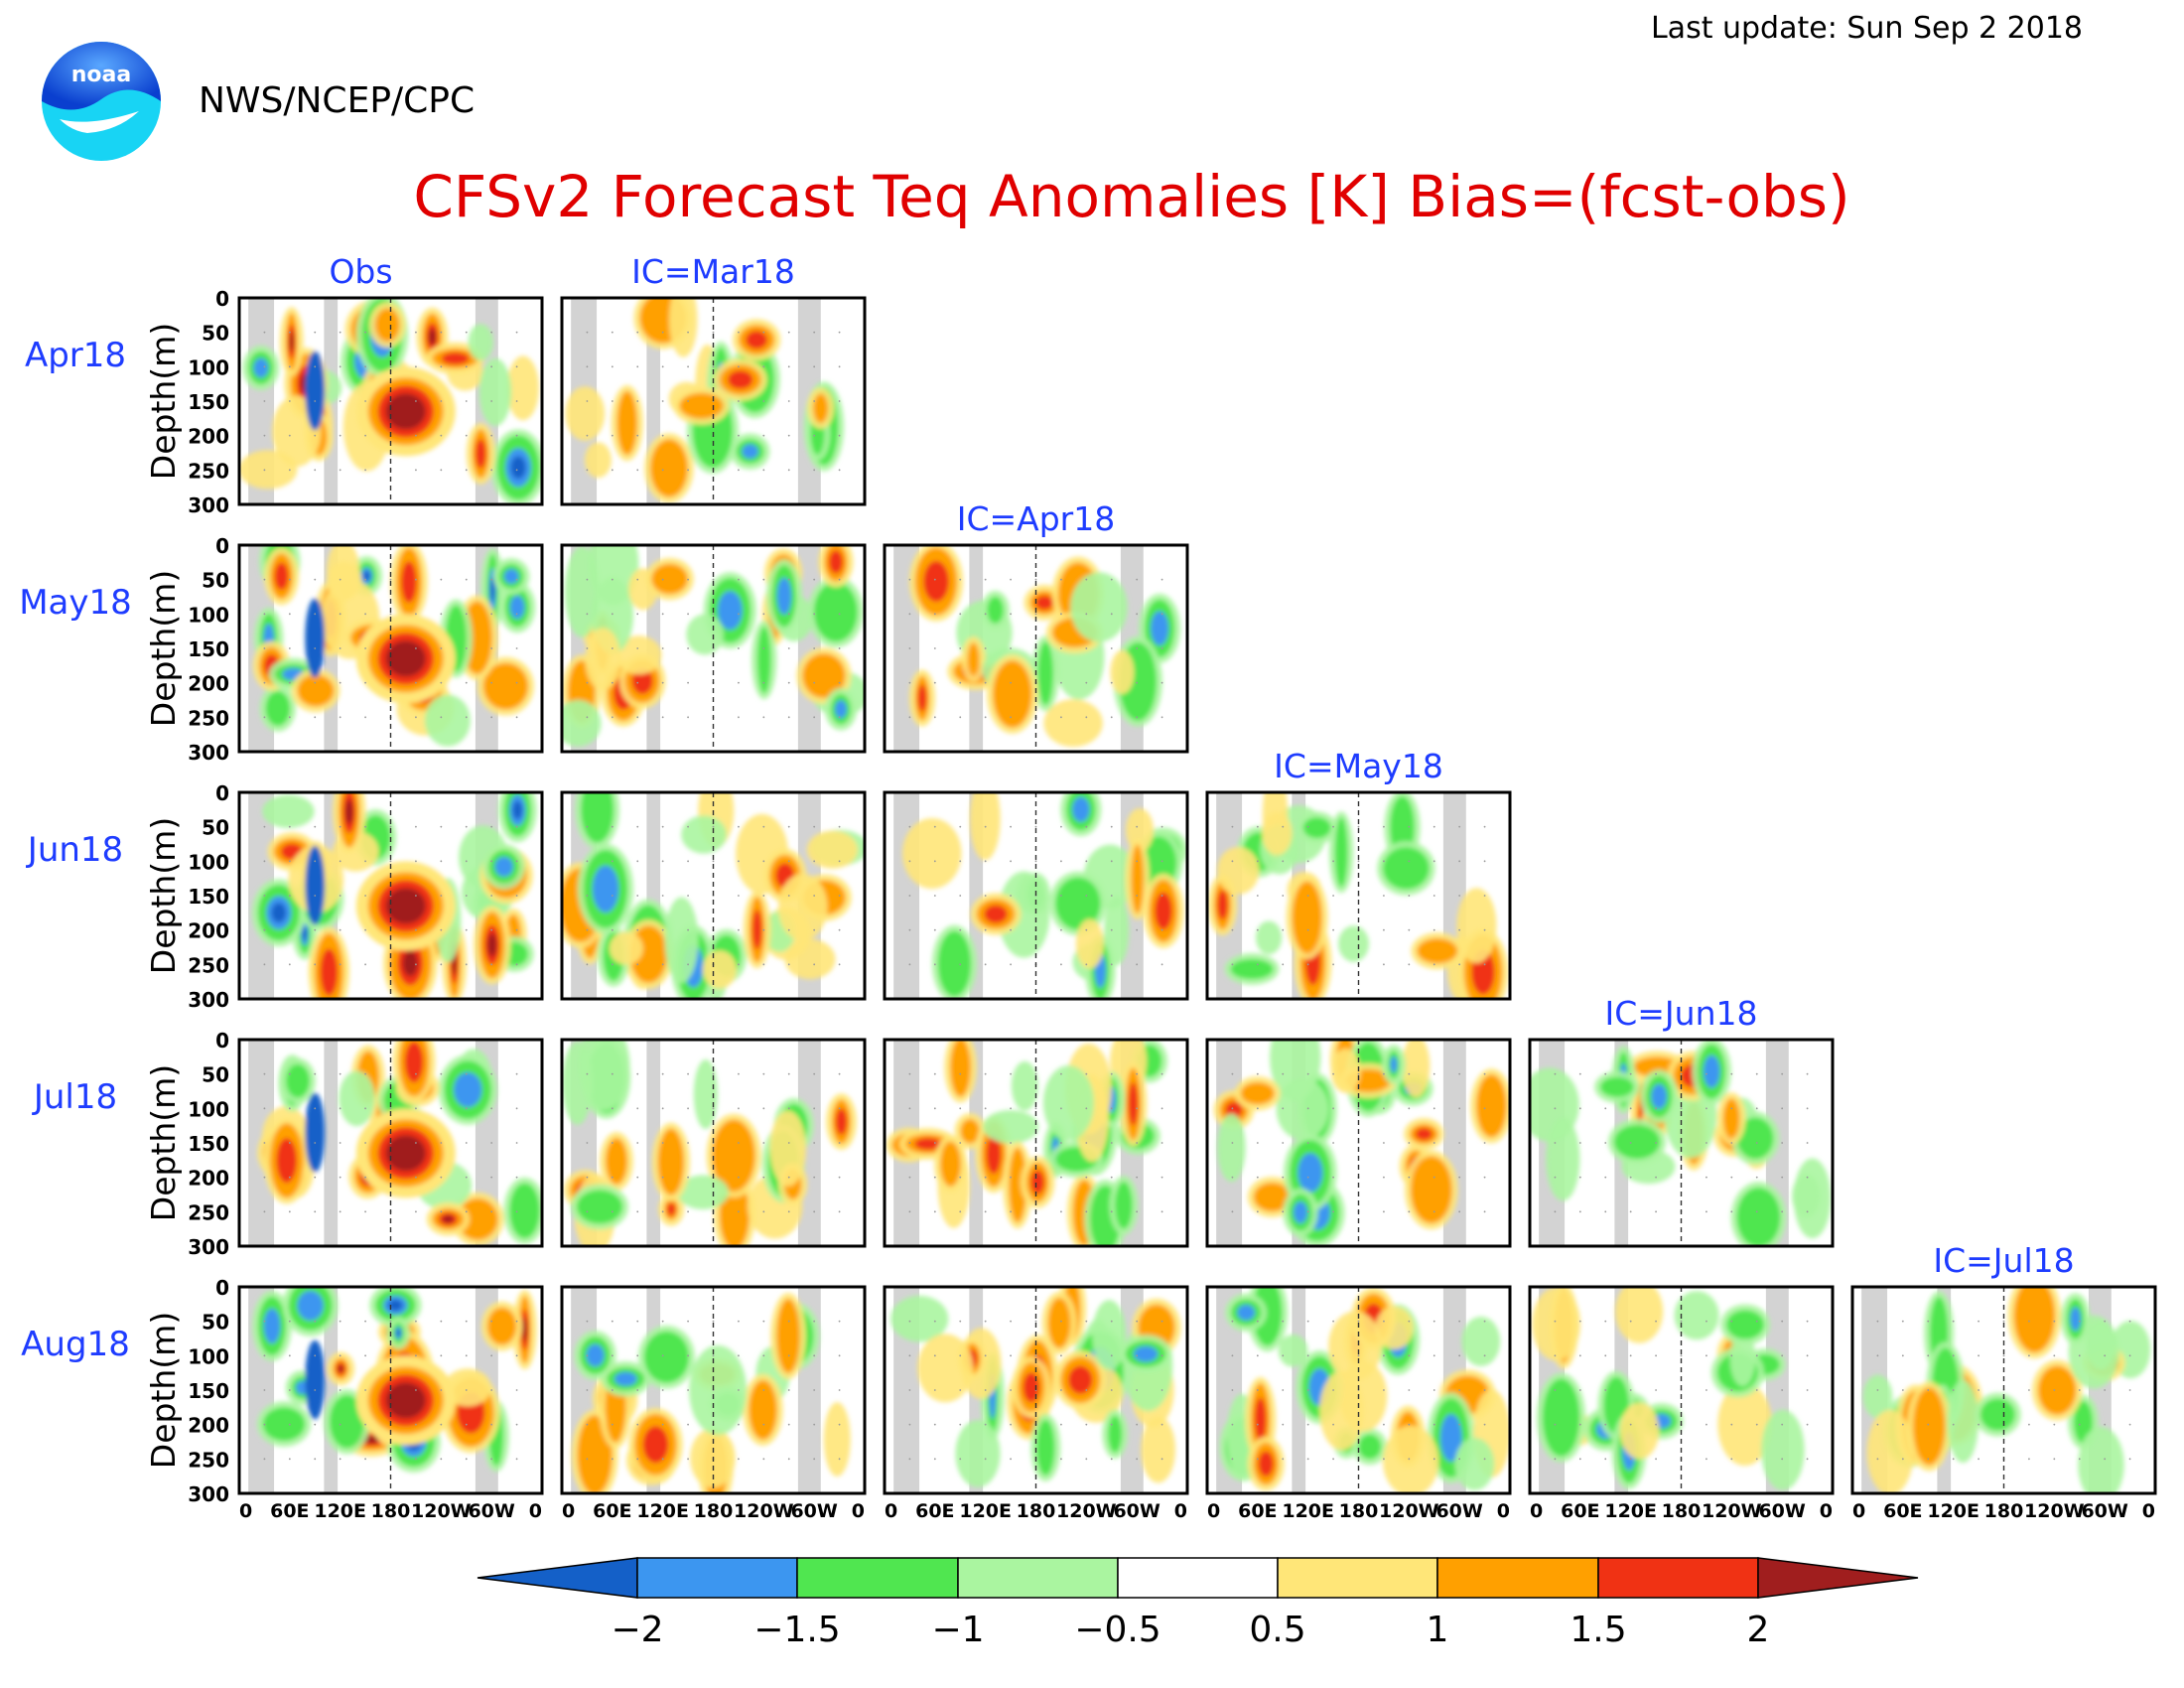  Describe the element at coordinates (1358, 1143) in the screenshot. I see `panel-contents` at that location.